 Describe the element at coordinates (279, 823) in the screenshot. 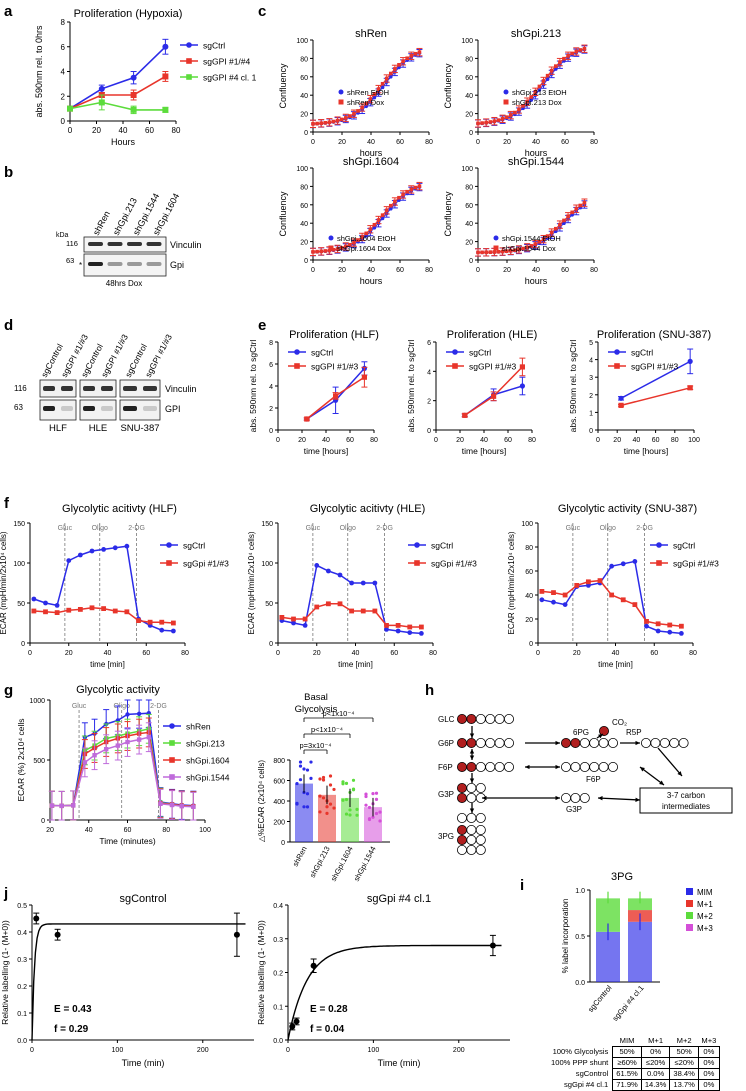

I see `y-tick-label: 200` at that location.